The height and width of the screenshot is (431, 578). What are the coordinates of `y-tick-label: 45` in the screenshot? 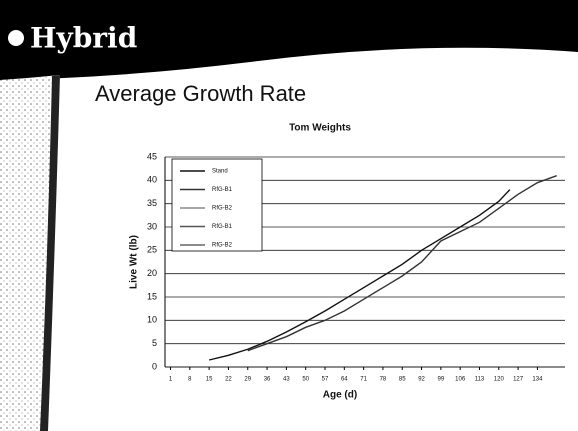 It's located at (152, 156).